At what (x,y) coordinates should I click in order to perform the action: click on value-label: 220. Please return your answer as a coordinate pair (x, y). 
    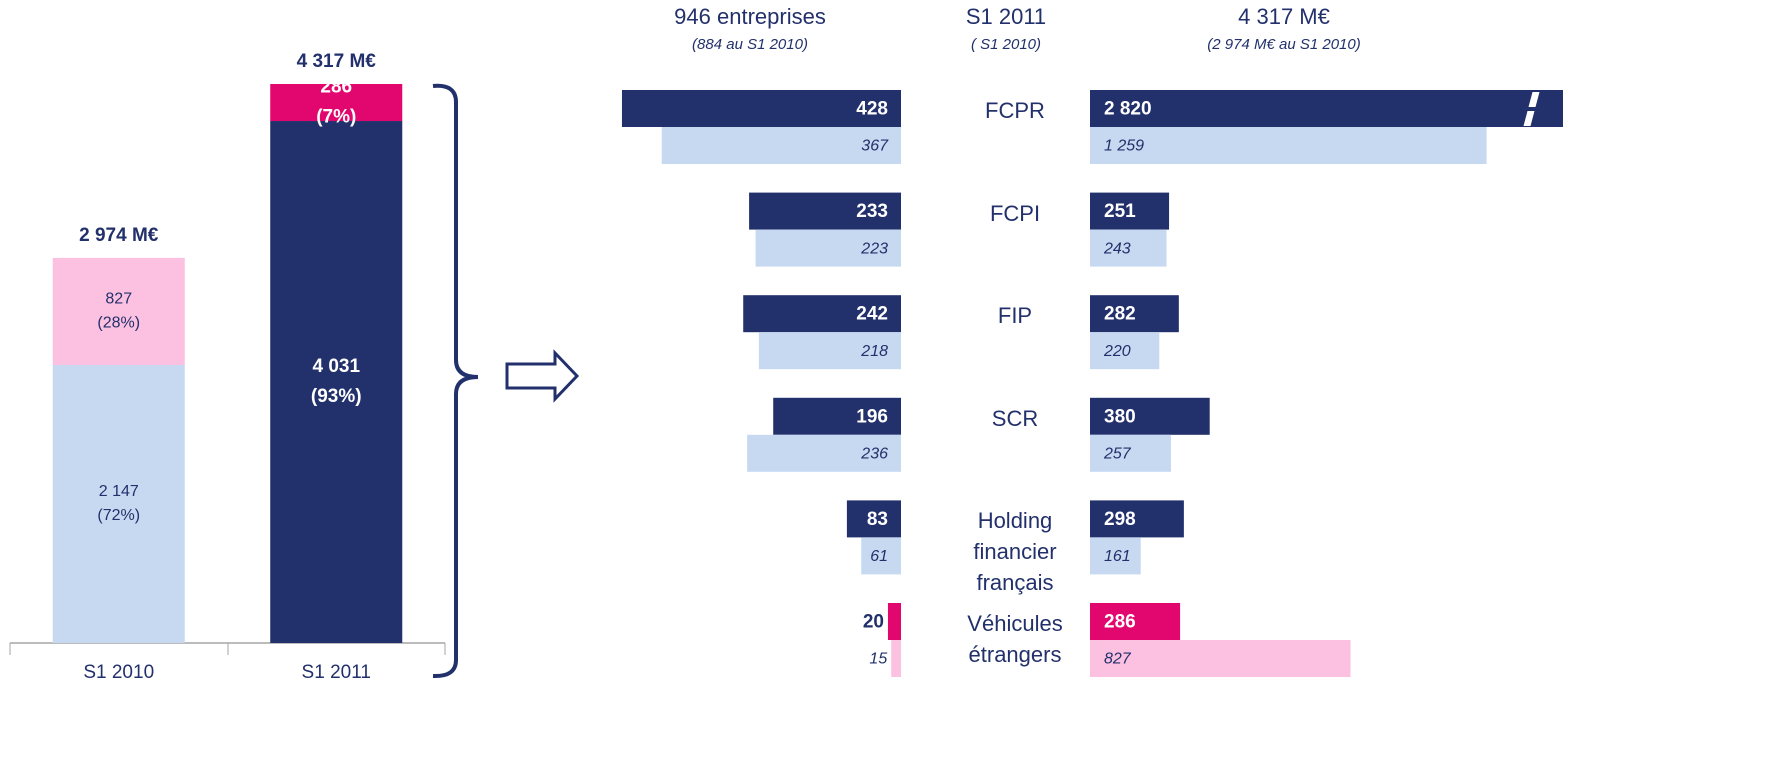
    Looking at the image, I should click on (1117, 351).